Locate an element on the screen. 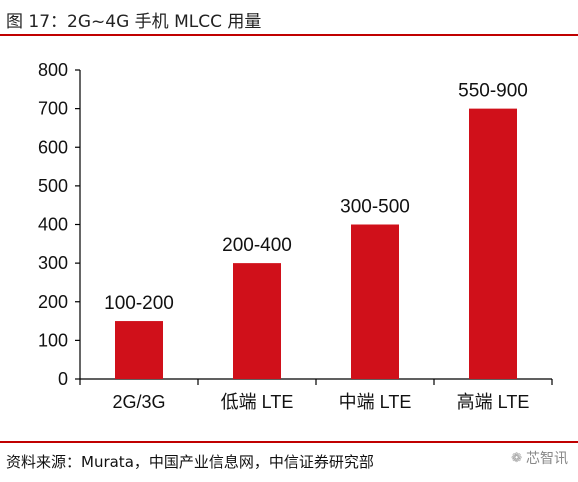 The image size is (578, 482). y-tick-label: 0 is located at coordinates (63, 379).